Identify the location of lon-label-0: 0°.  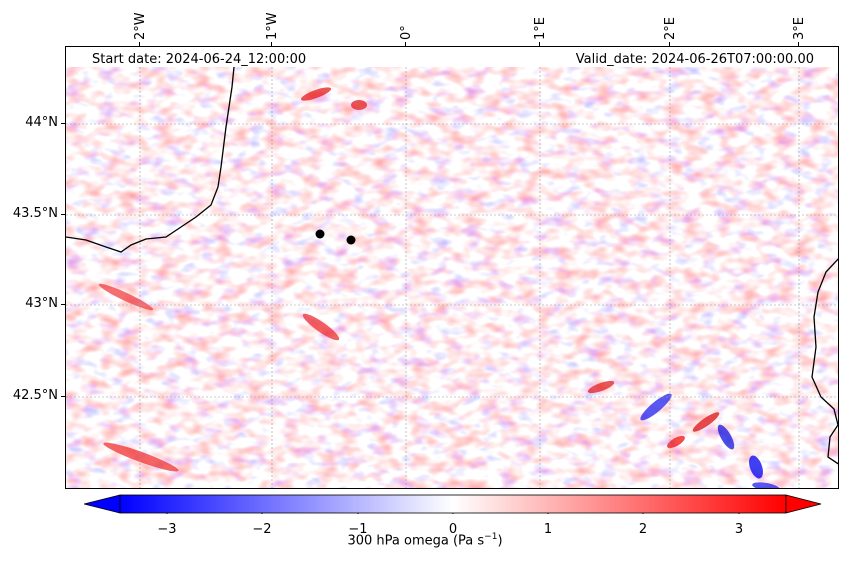
(406, 32).